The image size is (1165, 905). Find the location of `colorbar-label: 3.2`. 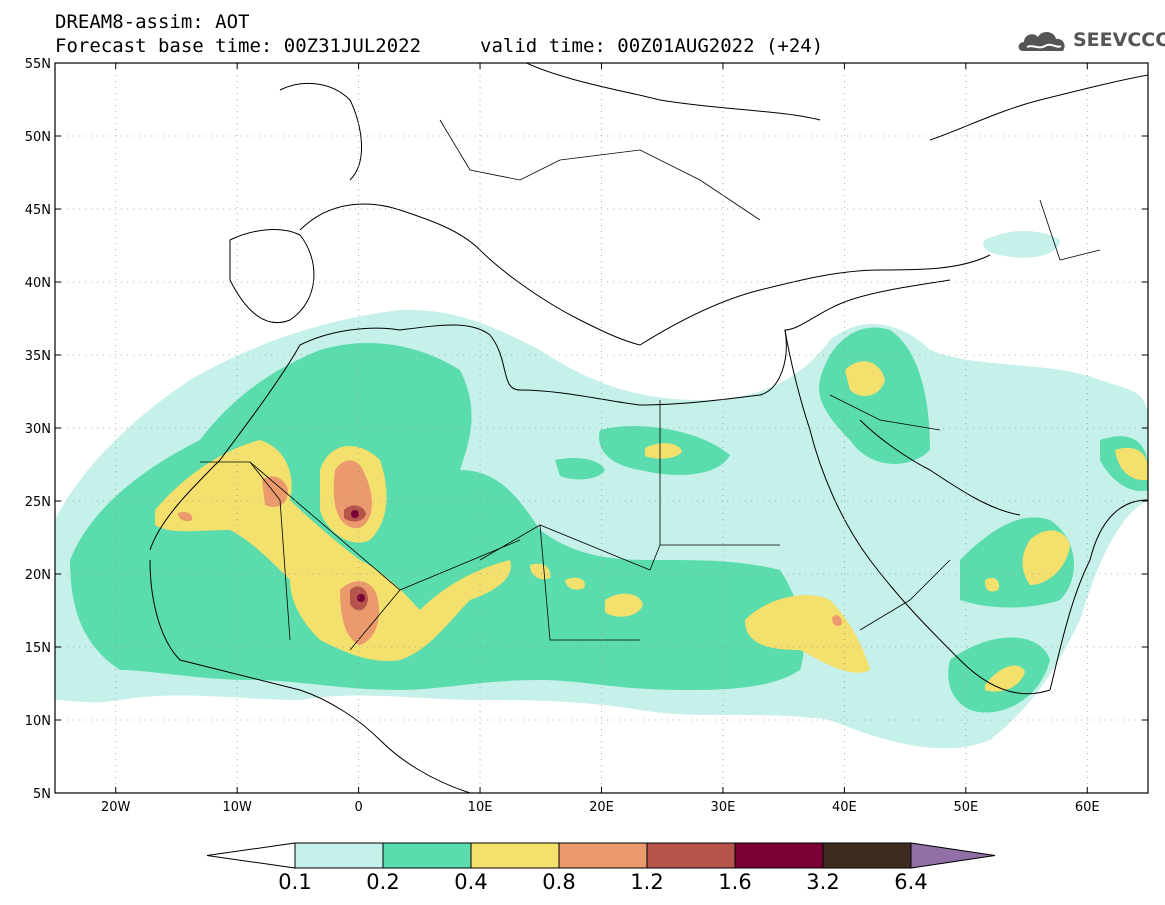

colorbar-label: 3.2 is located at coordinates (823, 882).